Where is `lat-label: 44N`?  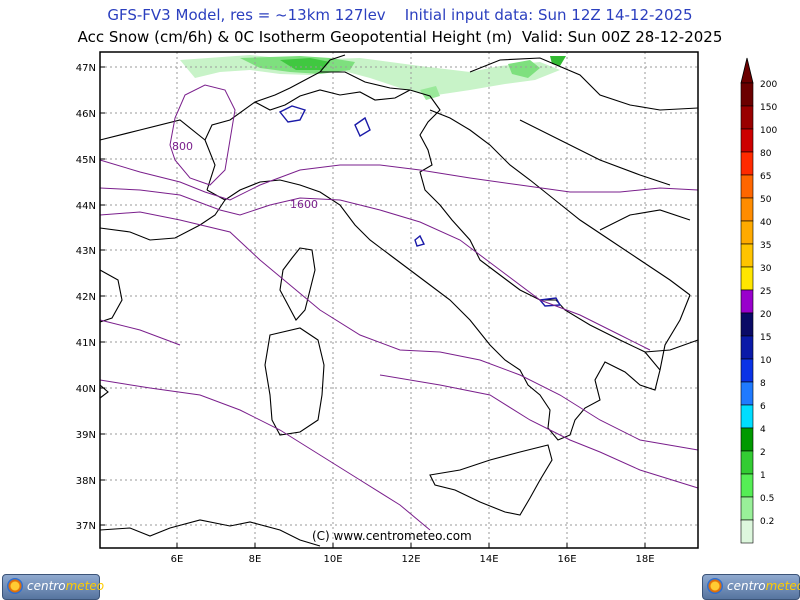
lat-label: 44N is located at coordinates (86, 206).